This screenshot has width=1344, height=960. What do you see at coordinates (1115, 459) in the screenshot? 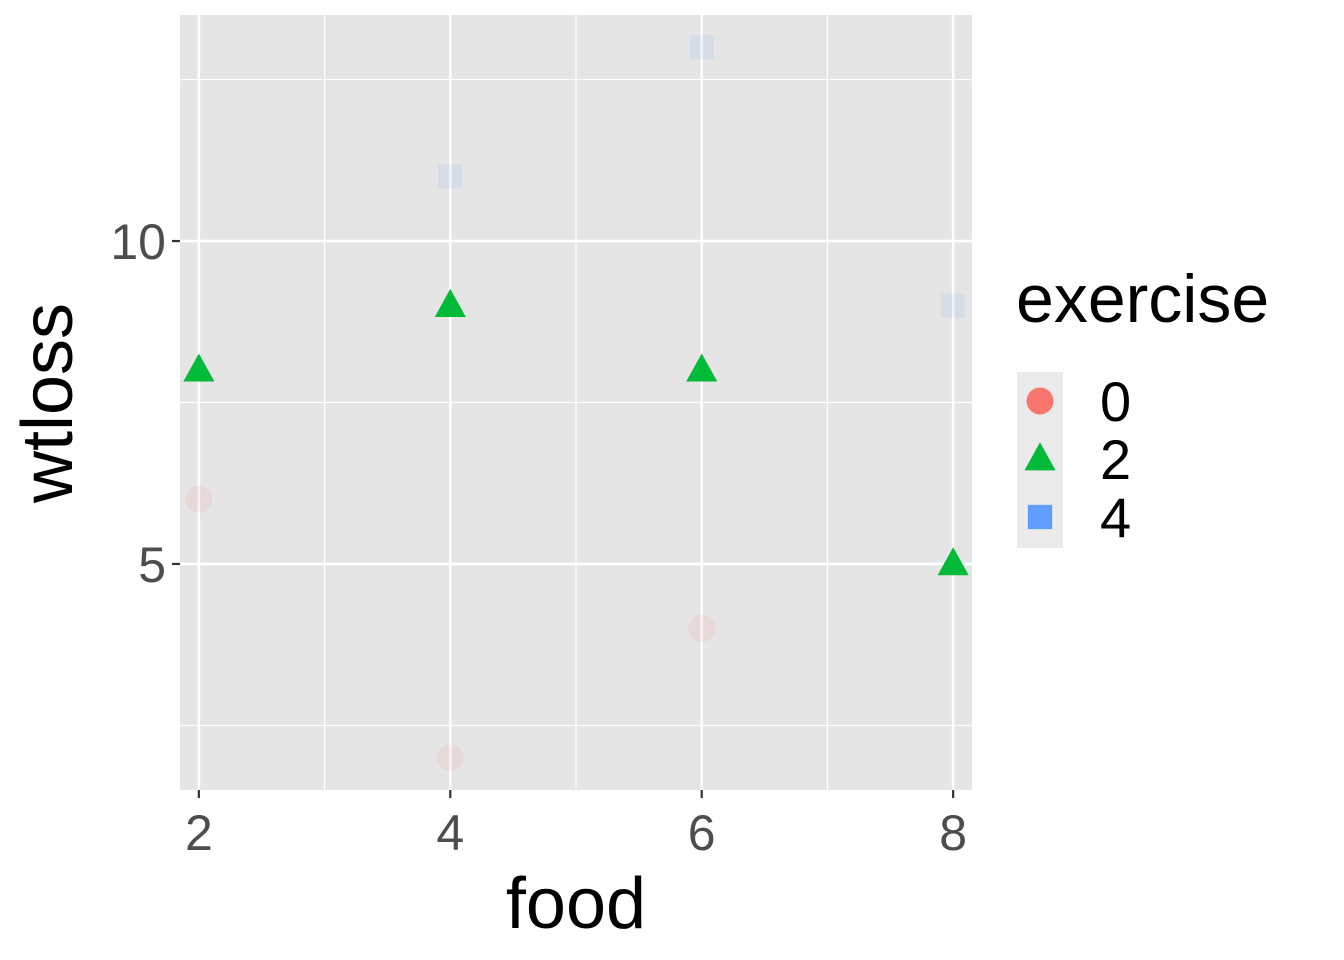
I see `legend-label: 2` at bounding box center [1115, 459].